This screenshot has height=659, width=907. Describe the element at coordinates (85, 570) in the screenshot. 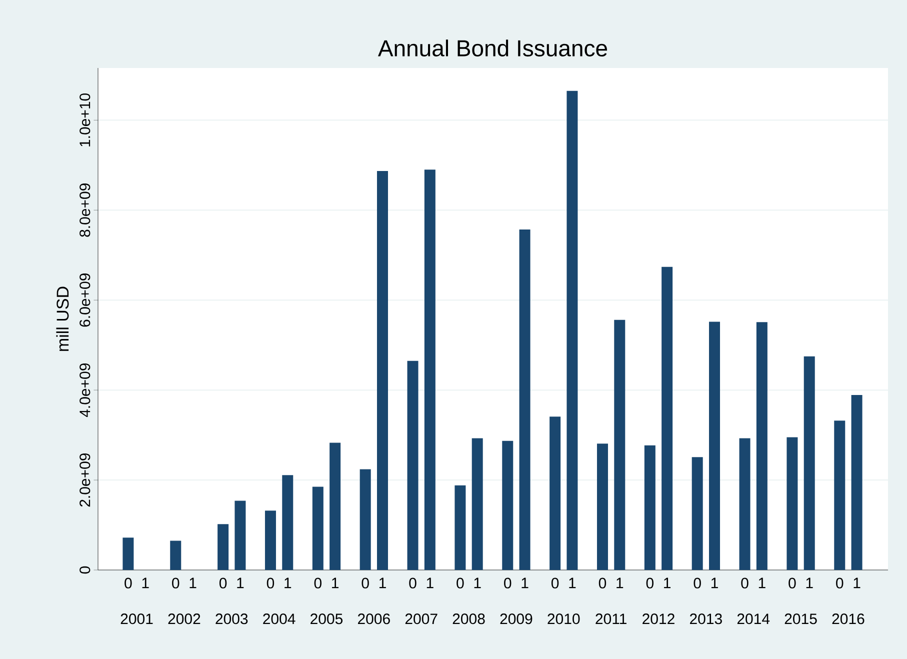

I see `y-tick-label: 0` at that location.